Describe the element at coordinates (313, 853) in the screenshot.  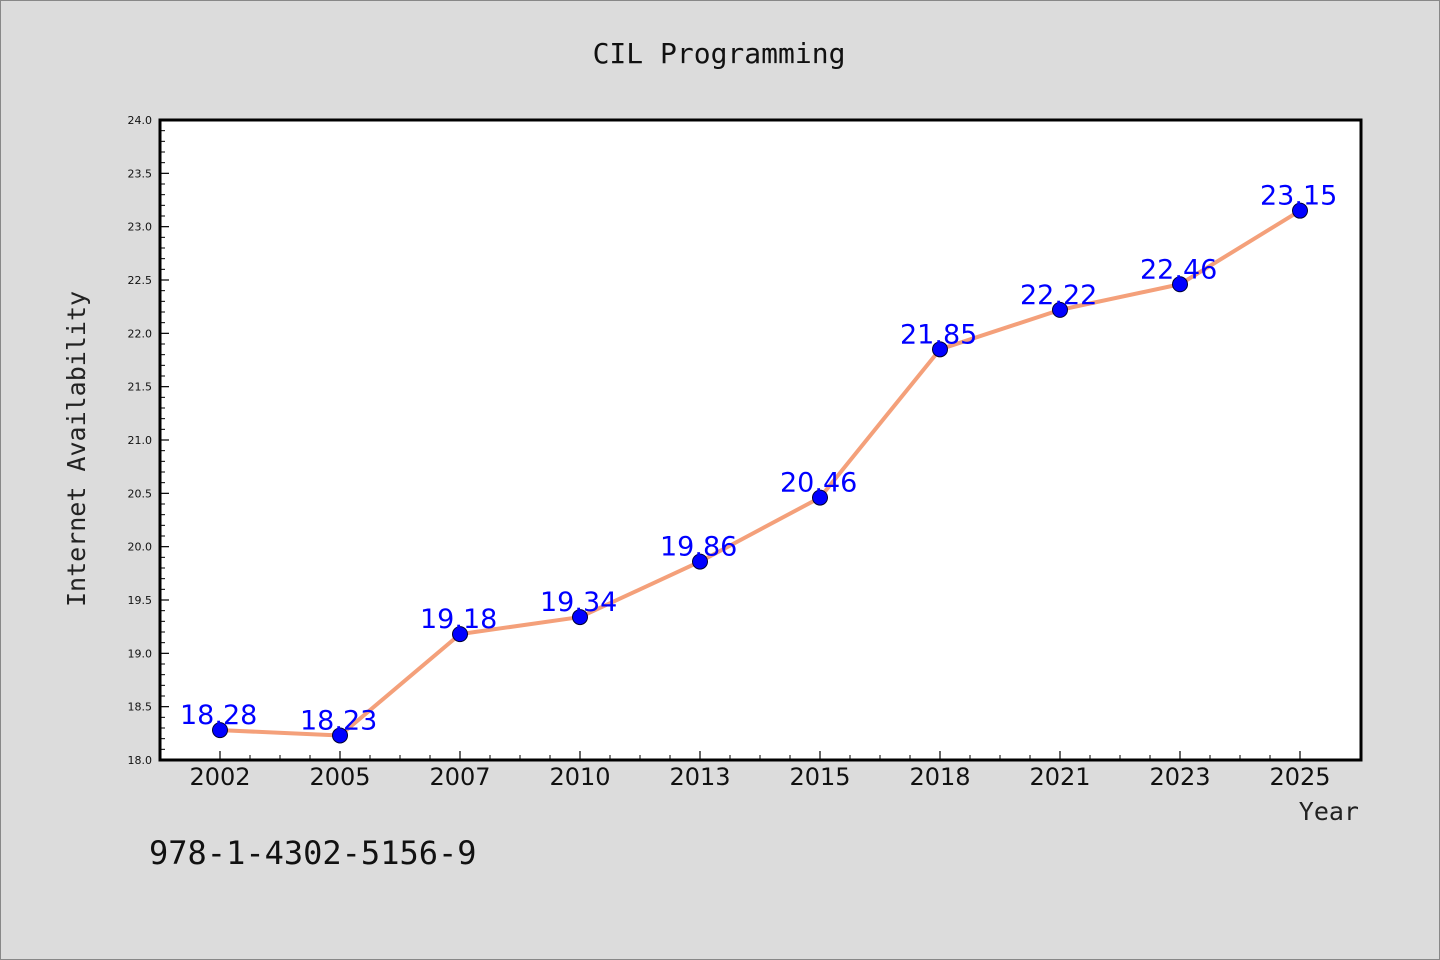
I see `isbn-text: 978-1-4302-5156-9` at that location.